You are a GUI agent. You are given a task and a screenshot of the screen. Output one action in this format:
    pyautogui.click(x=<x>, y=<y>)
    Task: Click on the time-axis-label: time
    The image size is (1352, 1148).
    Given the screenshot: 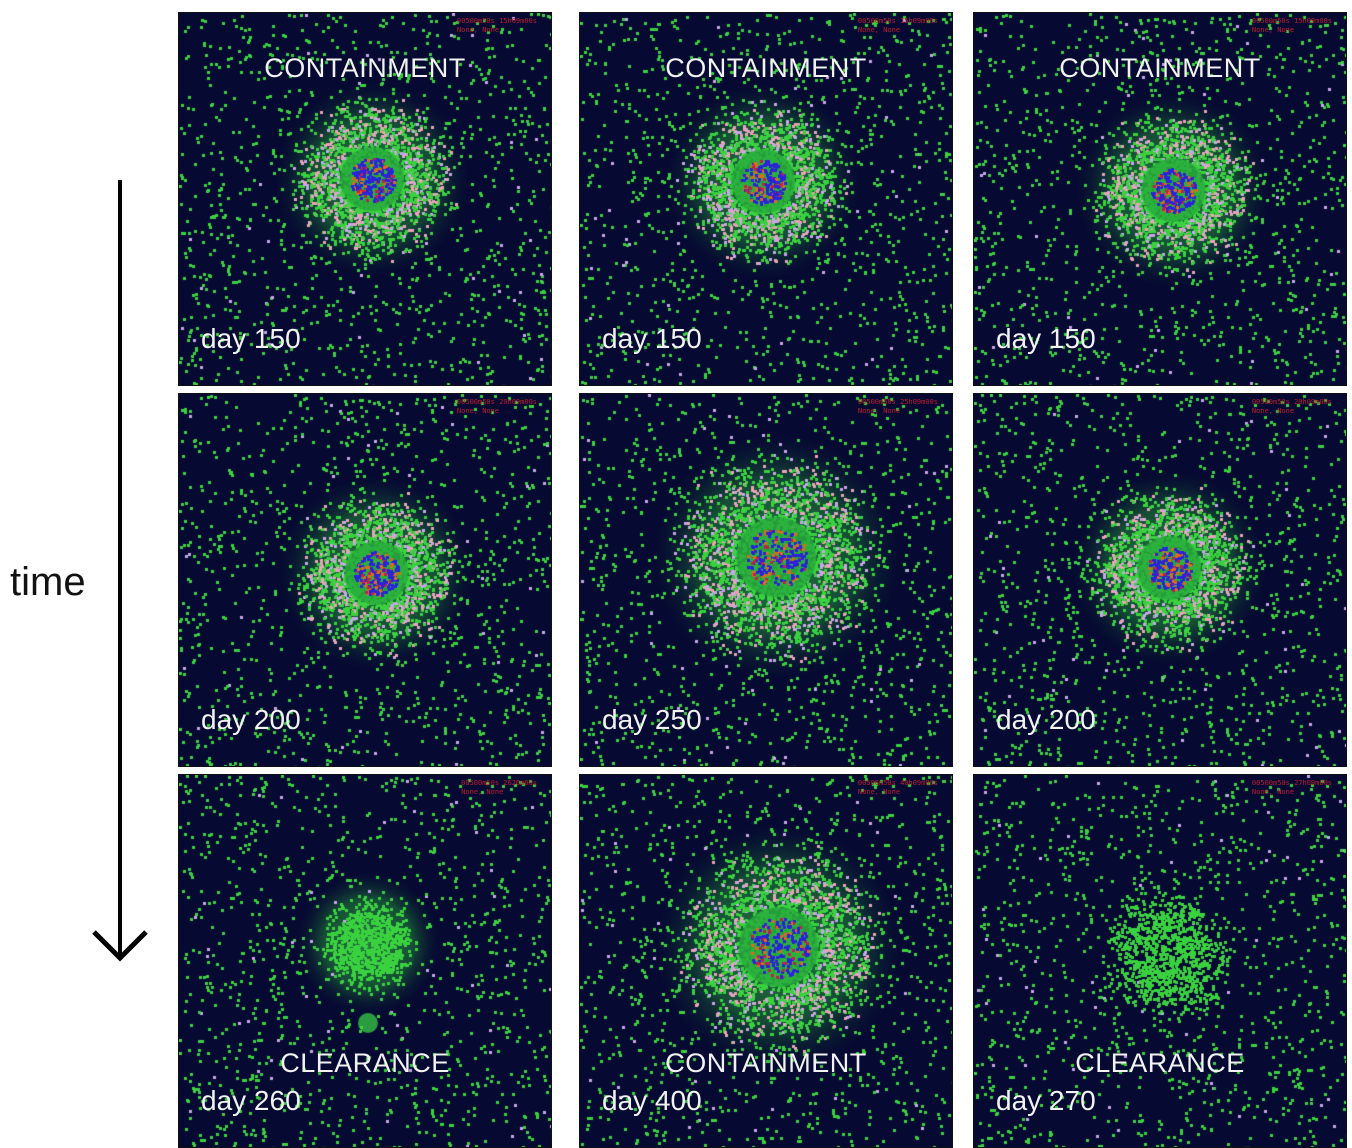 What is the action you would take?
    pyautogui.click(x=48, y=582)
    